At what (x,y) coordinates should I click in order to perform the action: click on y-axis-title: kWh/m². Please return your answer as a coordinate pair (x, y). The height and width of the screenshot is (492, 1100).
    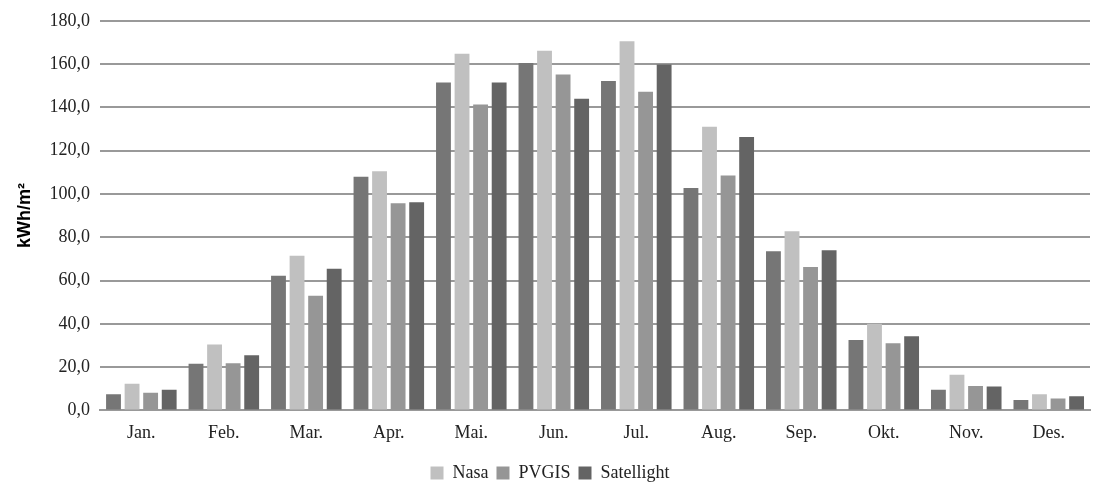
    Looking at the image, I should click on (23, 216).